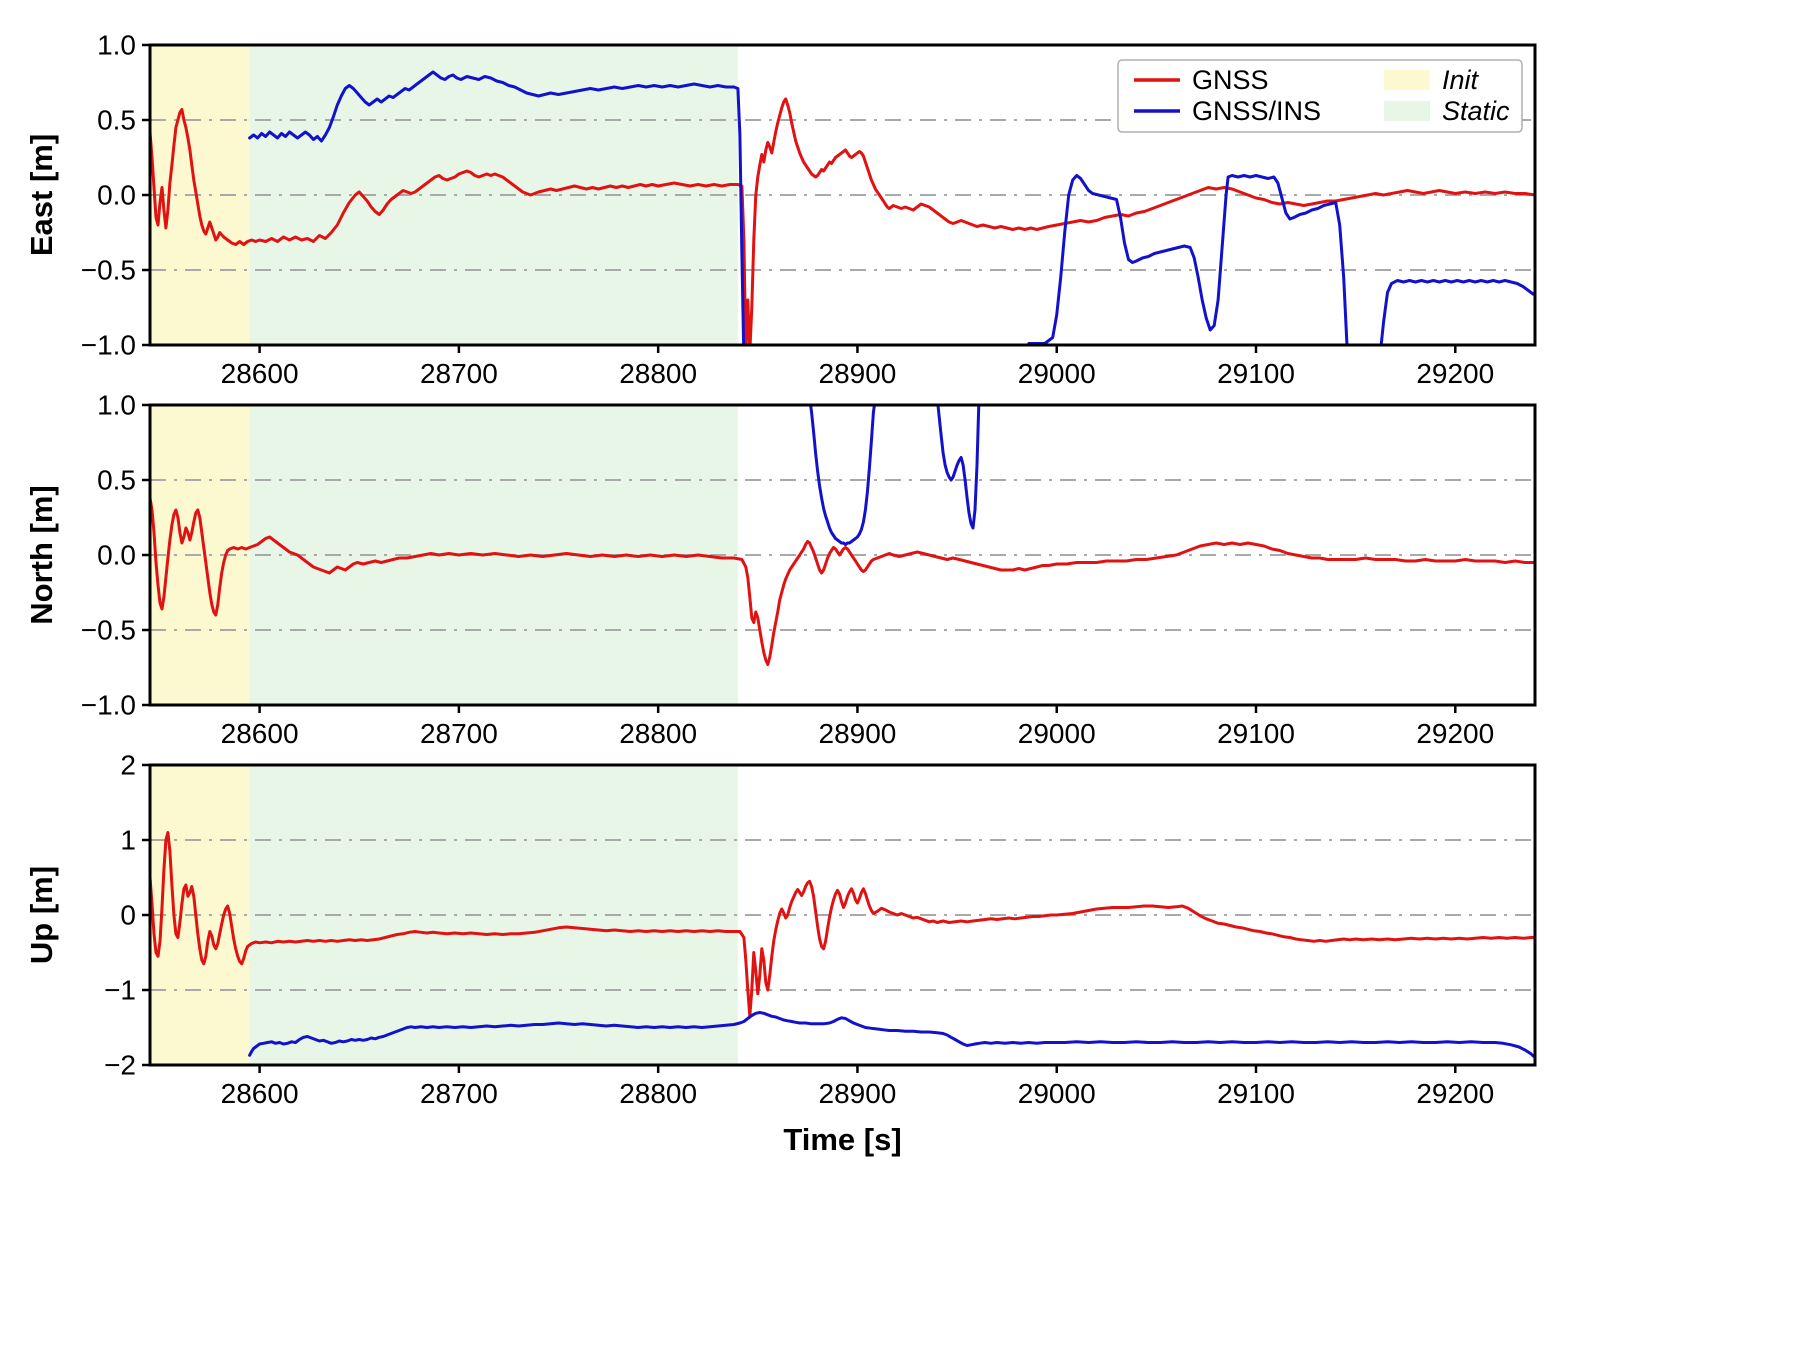 Image resolution: width=1800 pixels, height=1350 pixels. What do you see at coordinates (1230, 80) in the screenshot?
I see `legend-label: GNSS` at bounding box center [1230, 80].